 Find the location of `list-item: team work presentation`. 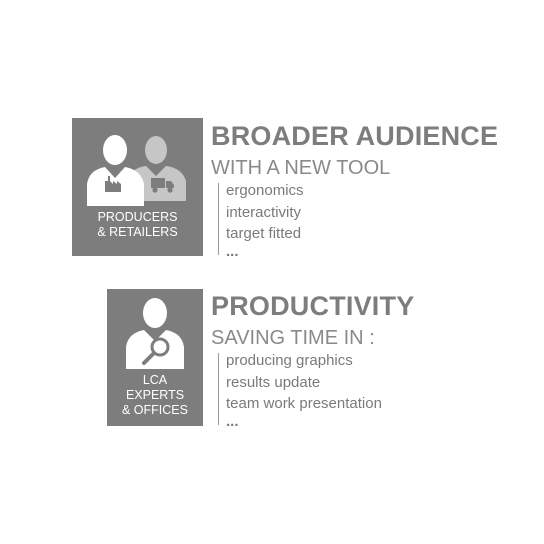

list-item: team work presentation is located at coordinates (304, 403).